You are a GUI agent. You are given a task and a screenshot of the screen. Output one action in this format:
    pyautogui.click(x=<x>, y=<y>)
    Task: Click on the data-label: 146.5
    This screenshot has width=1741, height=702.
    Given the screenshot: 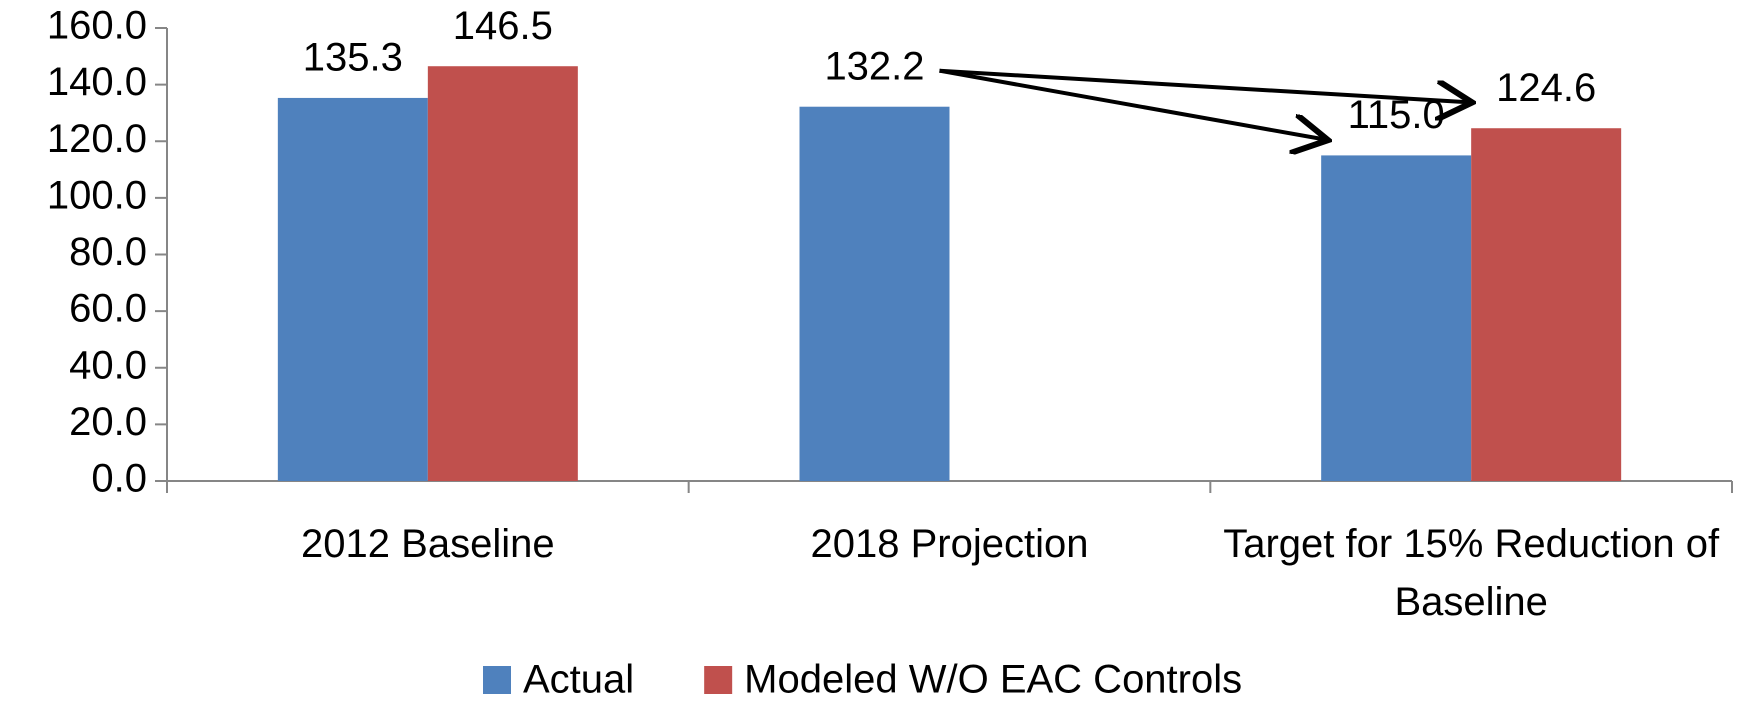 What is the action you would take?
    pyautogui.click(x=503, y=26)
    